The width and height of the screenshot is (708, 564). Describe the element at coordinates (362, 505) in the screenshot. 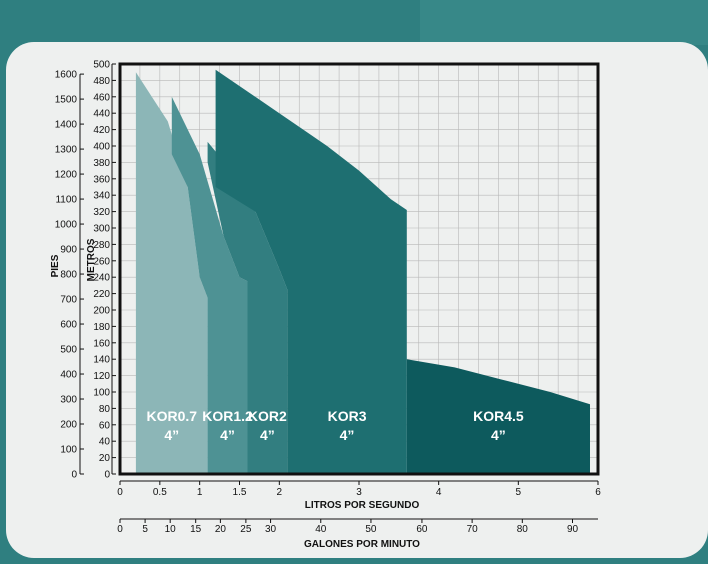

I see `x-primary-axis-title: LITROS POR SEGUNDO` at that location.